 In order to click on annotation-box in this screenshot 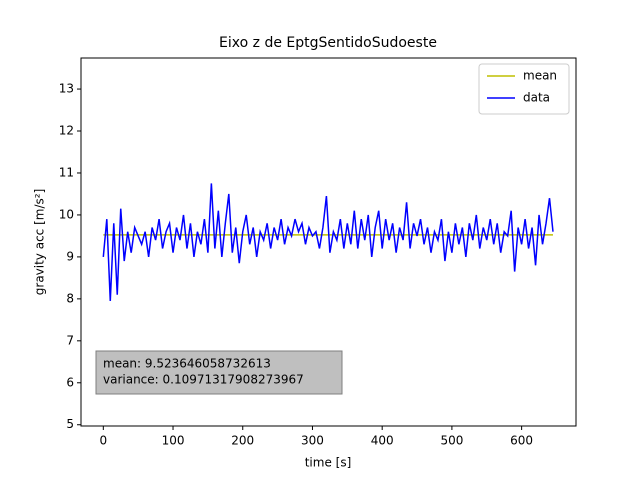, I will do `click(219, 372)`.